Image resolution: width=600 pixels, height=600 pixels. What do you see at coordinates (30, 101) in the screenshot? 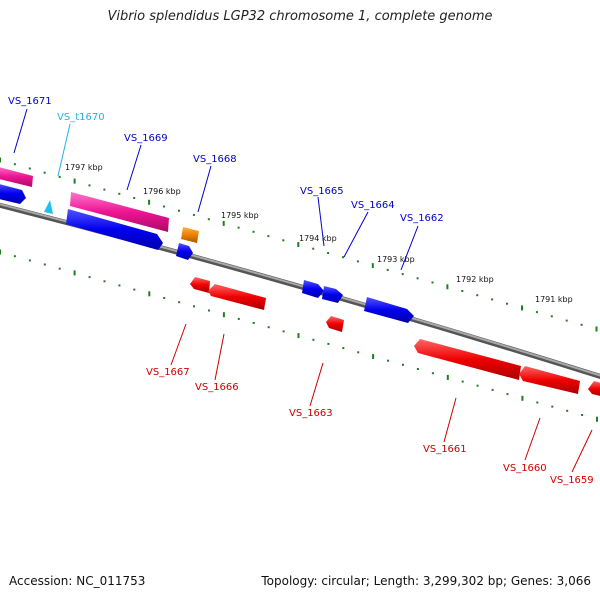
I see `gene-label-vs1671: VS_1671` at bounding box center [30, 101].